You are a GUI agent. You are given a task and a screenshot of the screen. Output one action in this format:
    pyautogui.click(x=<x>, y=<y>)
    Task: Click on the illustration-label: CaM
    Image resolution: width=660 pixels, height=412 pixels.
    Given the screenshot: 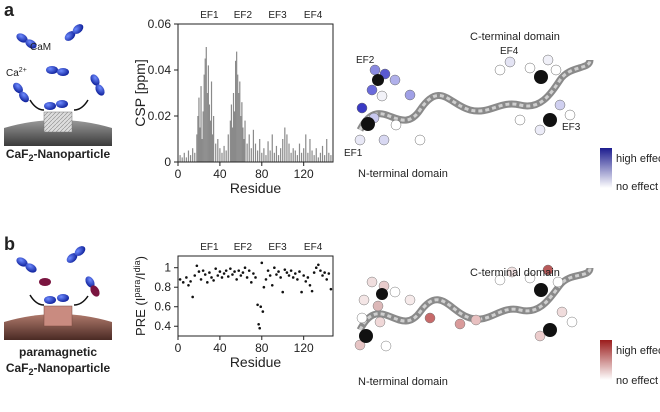 What is the action you would take?
    pyautogui.click(x=40, y=47)
    